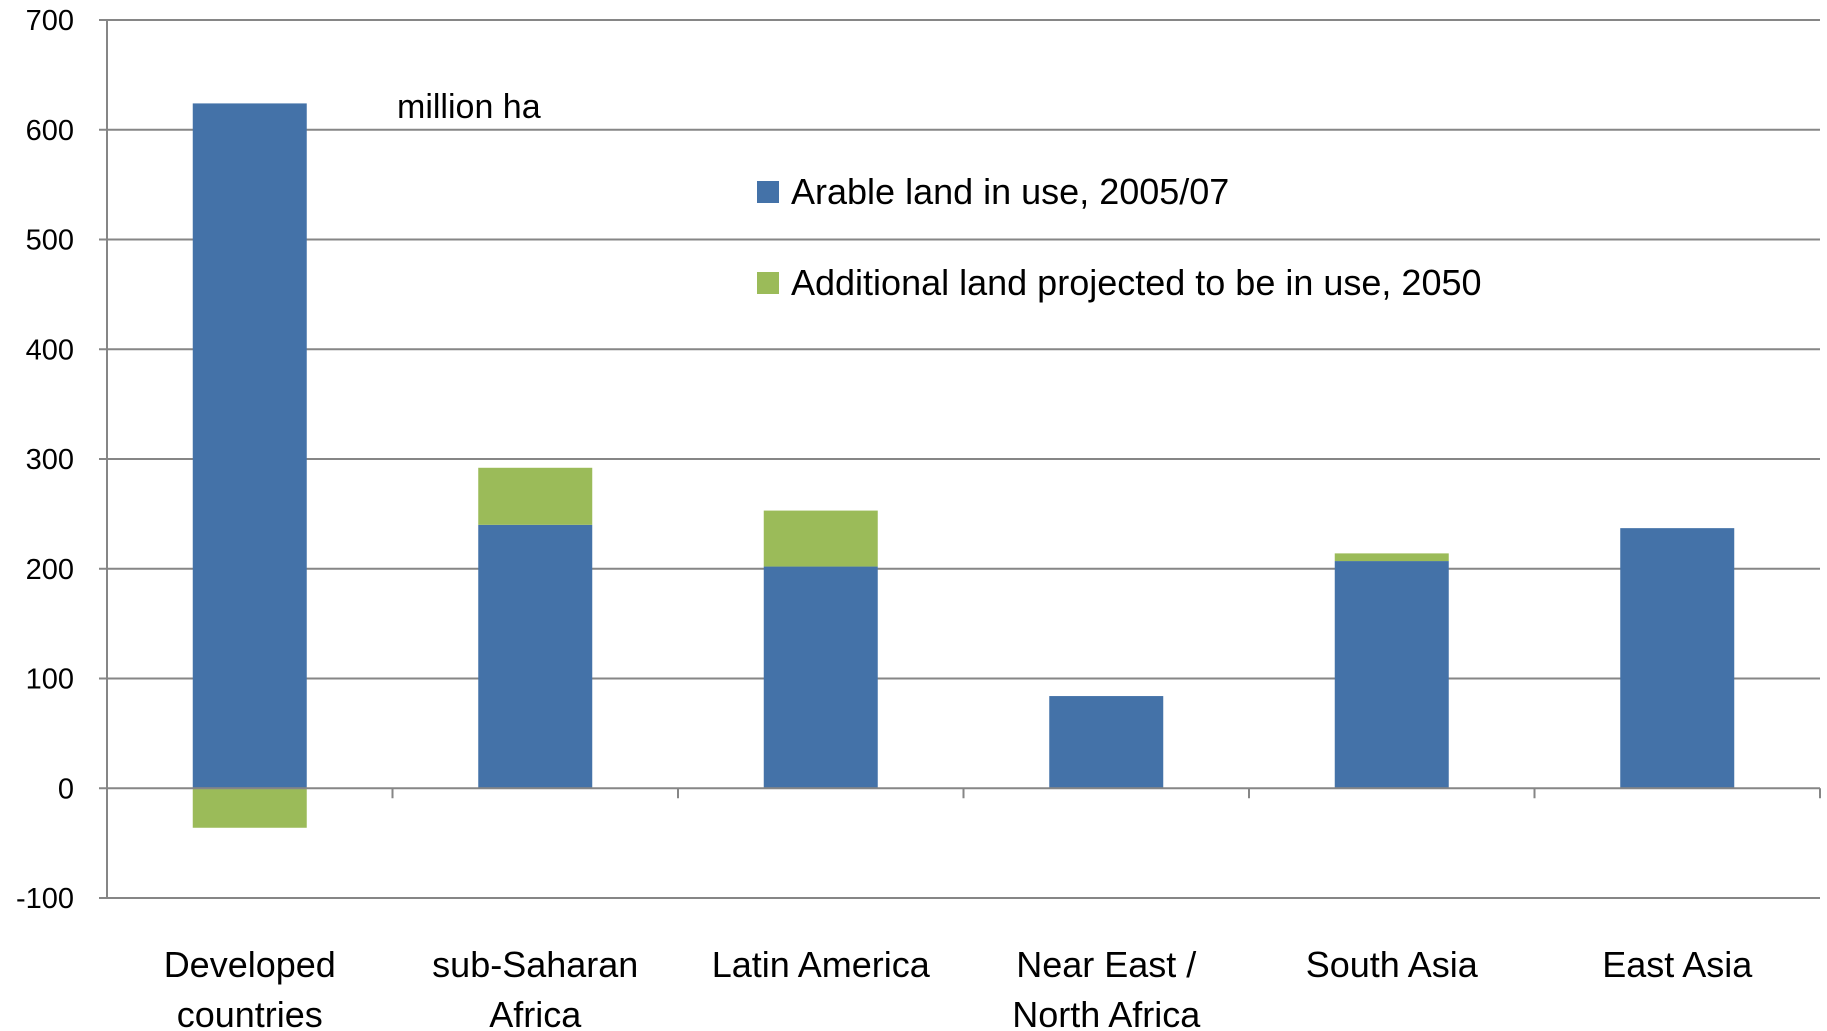 This screenshot has height=1031, width=1827. Describe the element at coordinates (50, 21) in the screenshot. I see `y-tick-label: 700` at that location.